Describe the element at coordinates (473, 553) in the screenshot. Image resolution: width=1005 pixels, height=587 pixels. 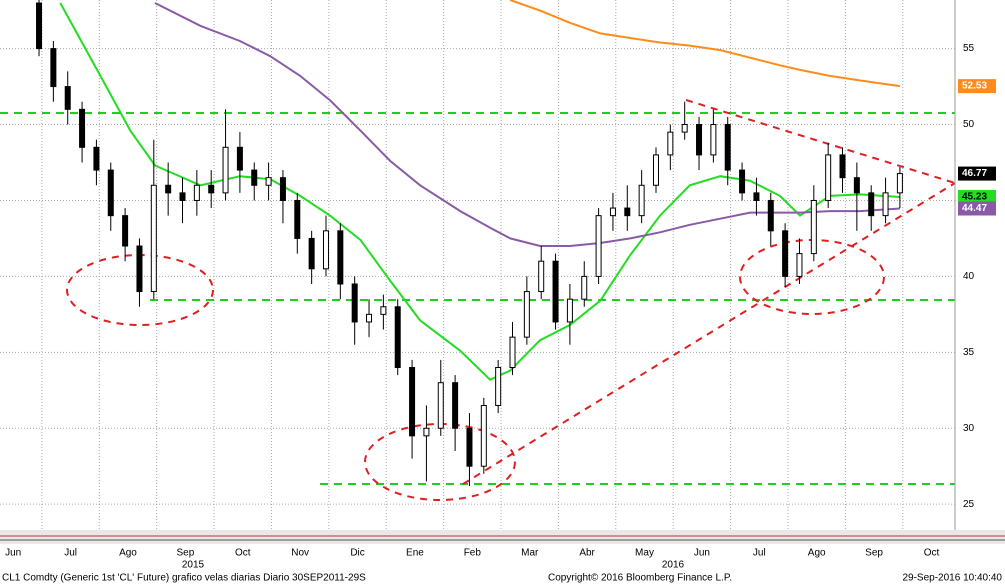
I see `x-tick-label: Feb` at that location.